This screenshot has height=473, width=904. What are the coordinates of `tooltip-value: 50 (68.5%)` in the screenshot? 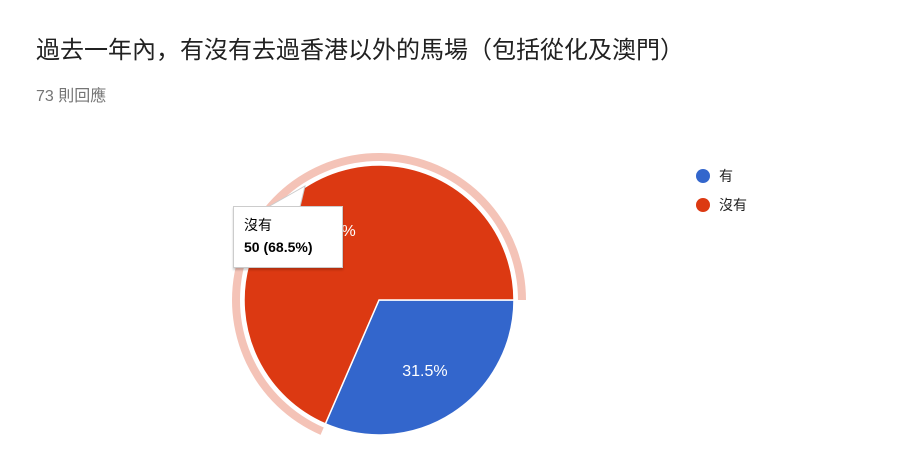 It's located at (278, 247).